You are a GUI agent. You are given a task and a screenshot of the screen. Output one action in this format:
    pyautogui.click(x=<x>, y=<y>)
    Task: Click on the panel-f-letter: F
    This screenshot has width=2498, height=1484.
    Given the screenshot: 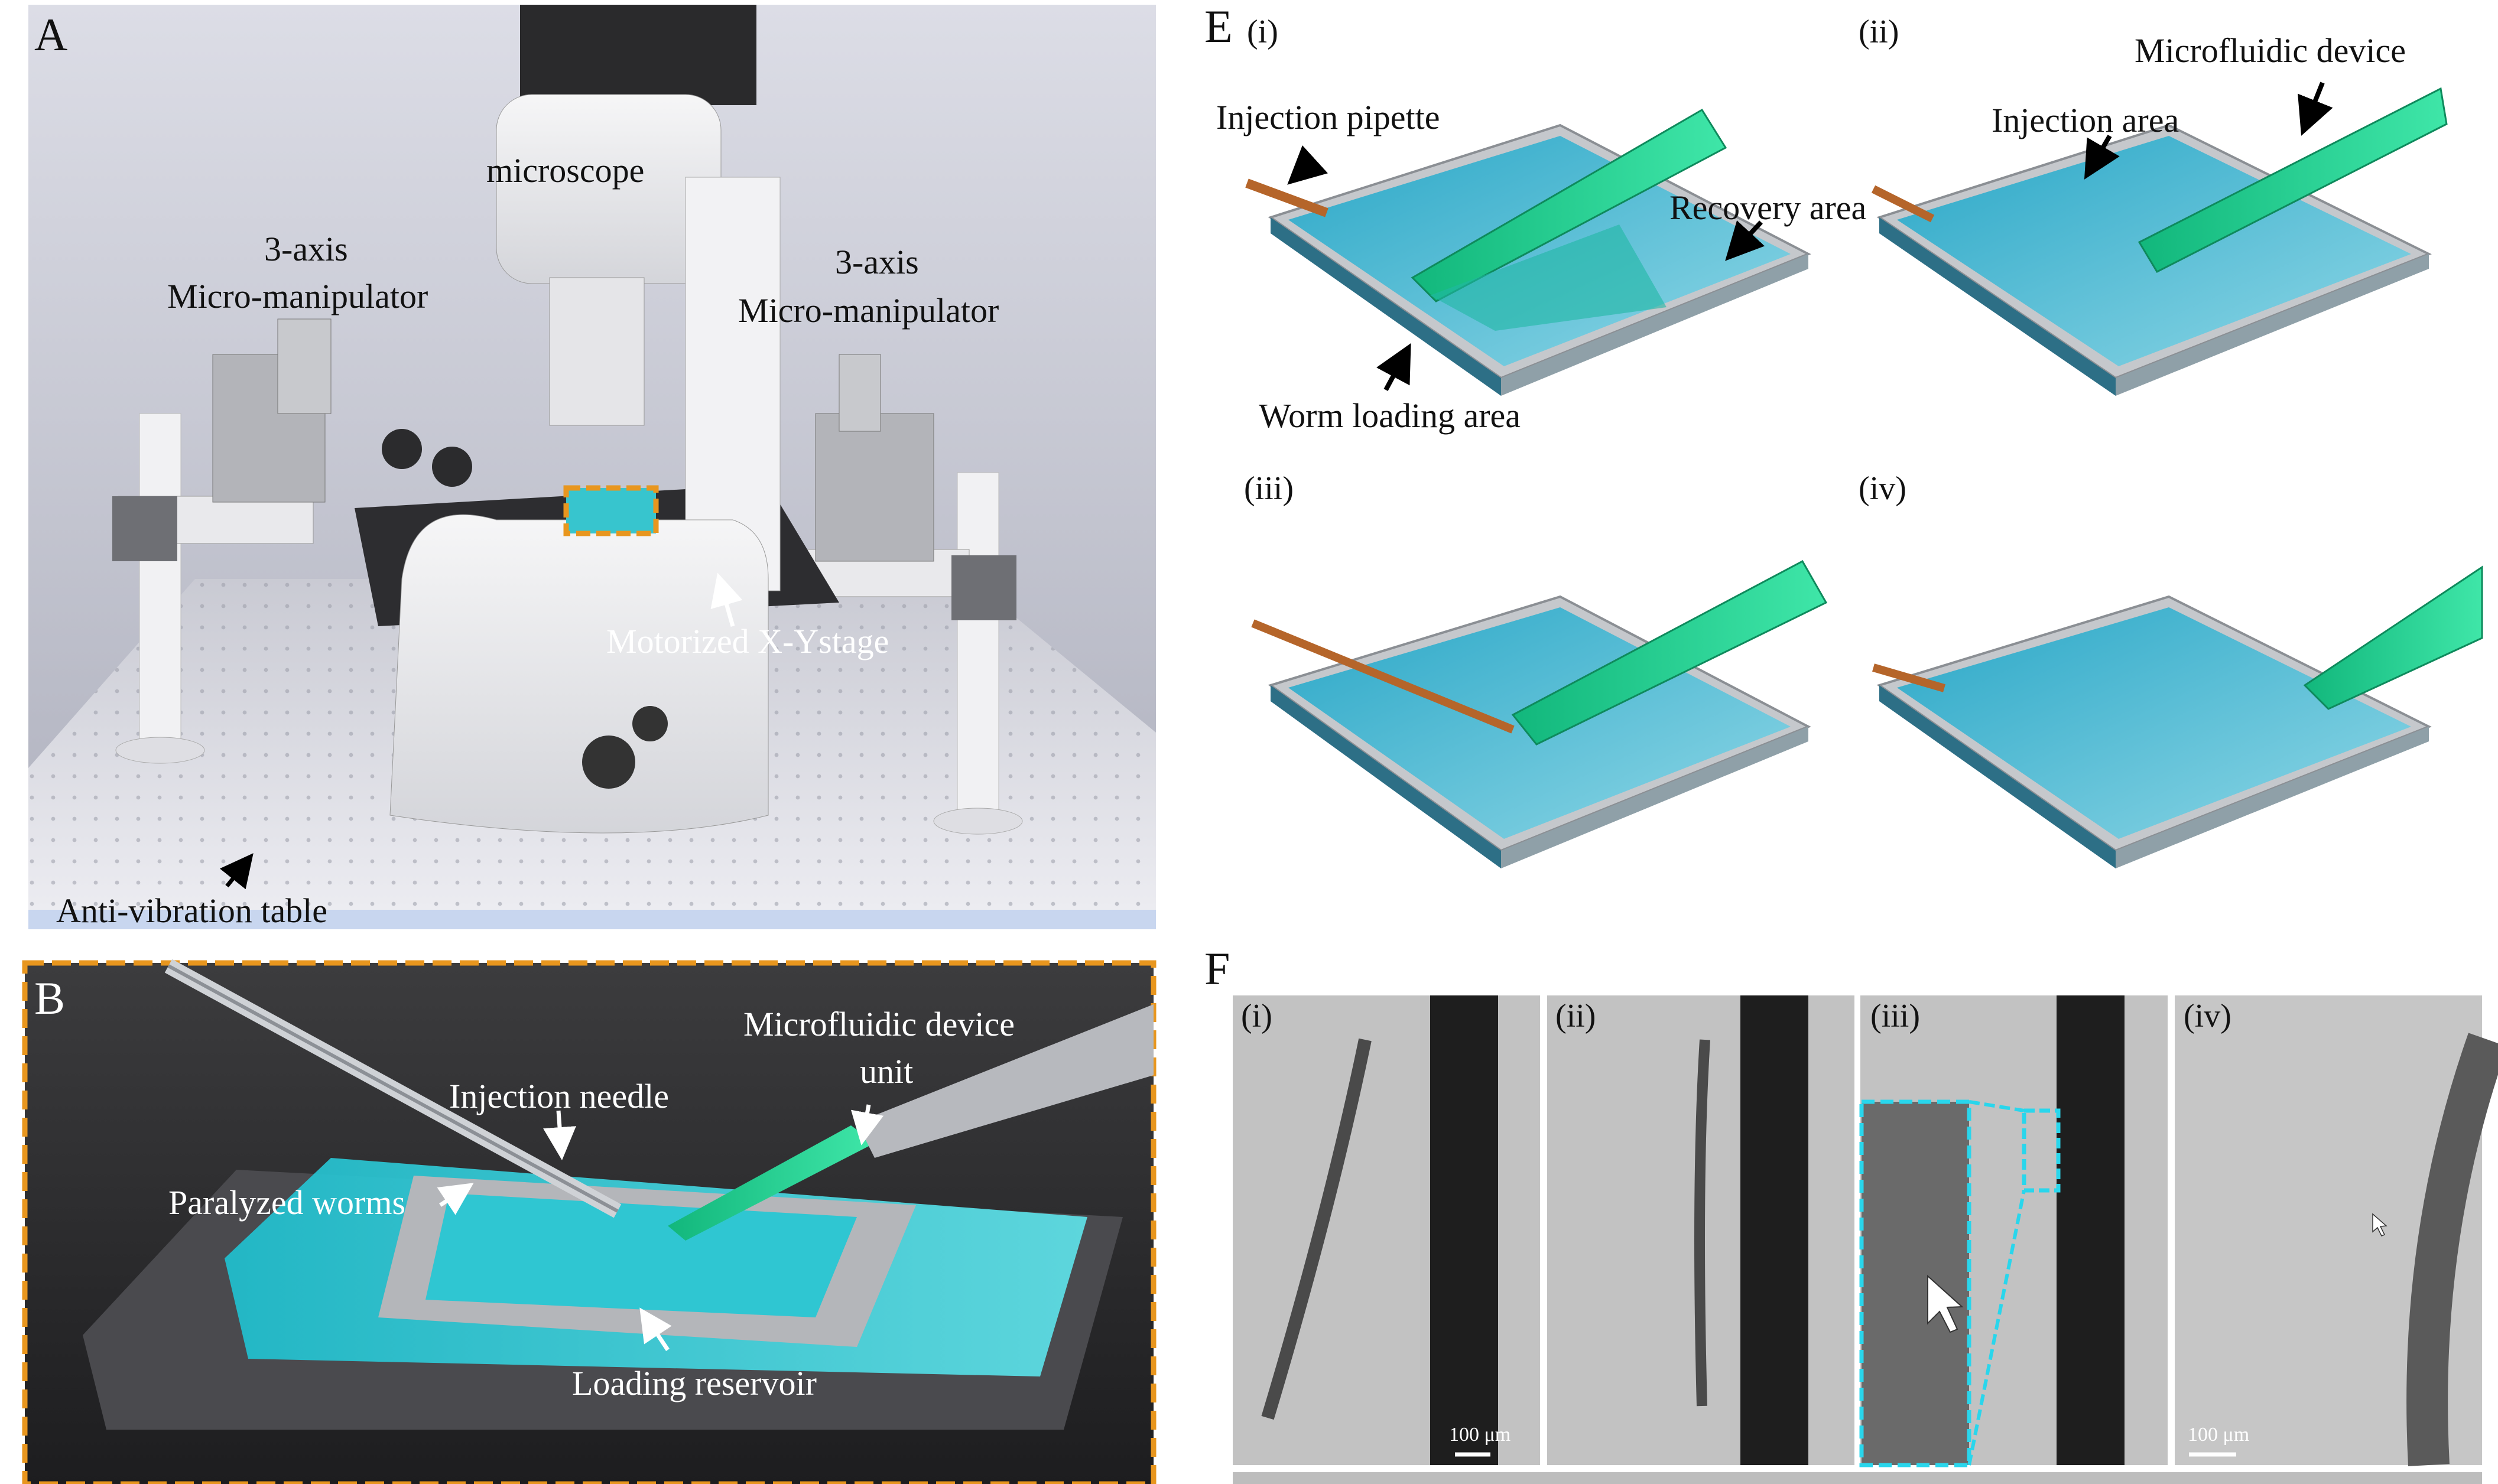 What is the action you would take?
    pyautogui.click(x=1217, y=968)
    